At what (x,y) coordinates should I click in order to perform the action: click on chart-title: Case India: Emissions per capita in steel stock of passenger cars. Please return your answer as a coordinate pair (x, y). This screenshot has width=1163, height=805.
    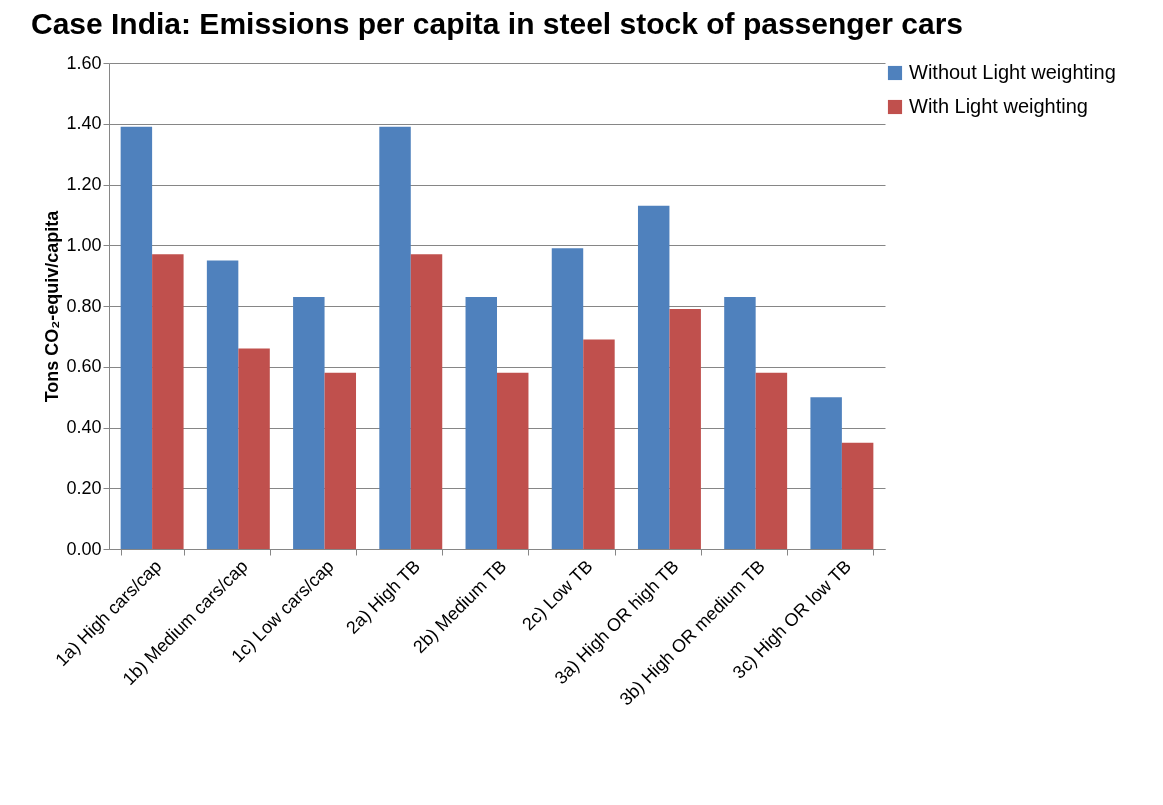
    Looking at the image, I should click on (497, 23).